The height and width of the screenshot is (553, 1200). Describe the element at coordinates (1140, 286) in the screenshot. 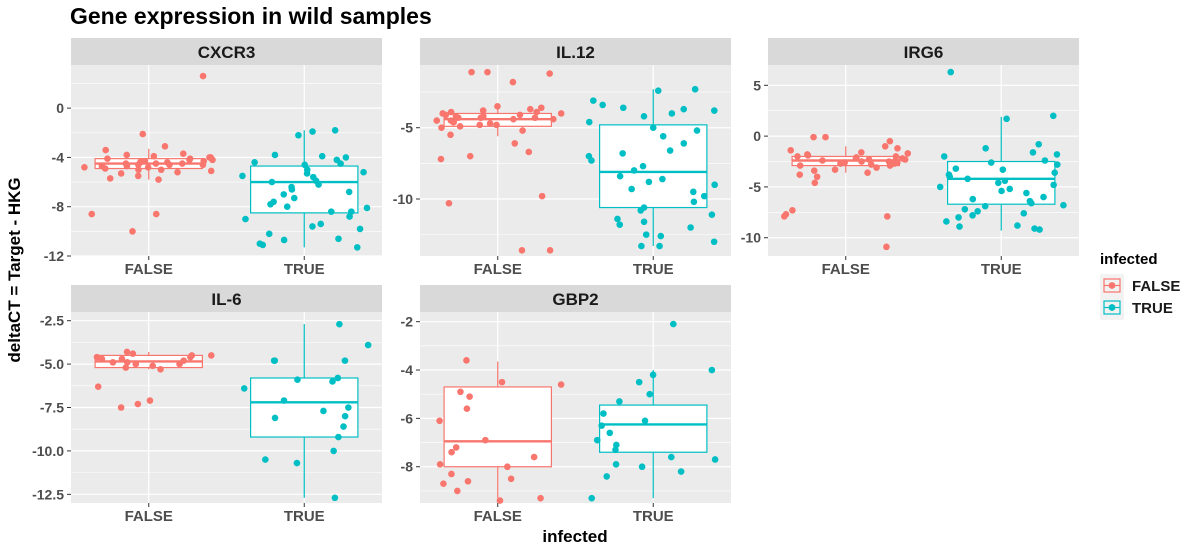

I see `legend-item-false: FALSE` at that location.